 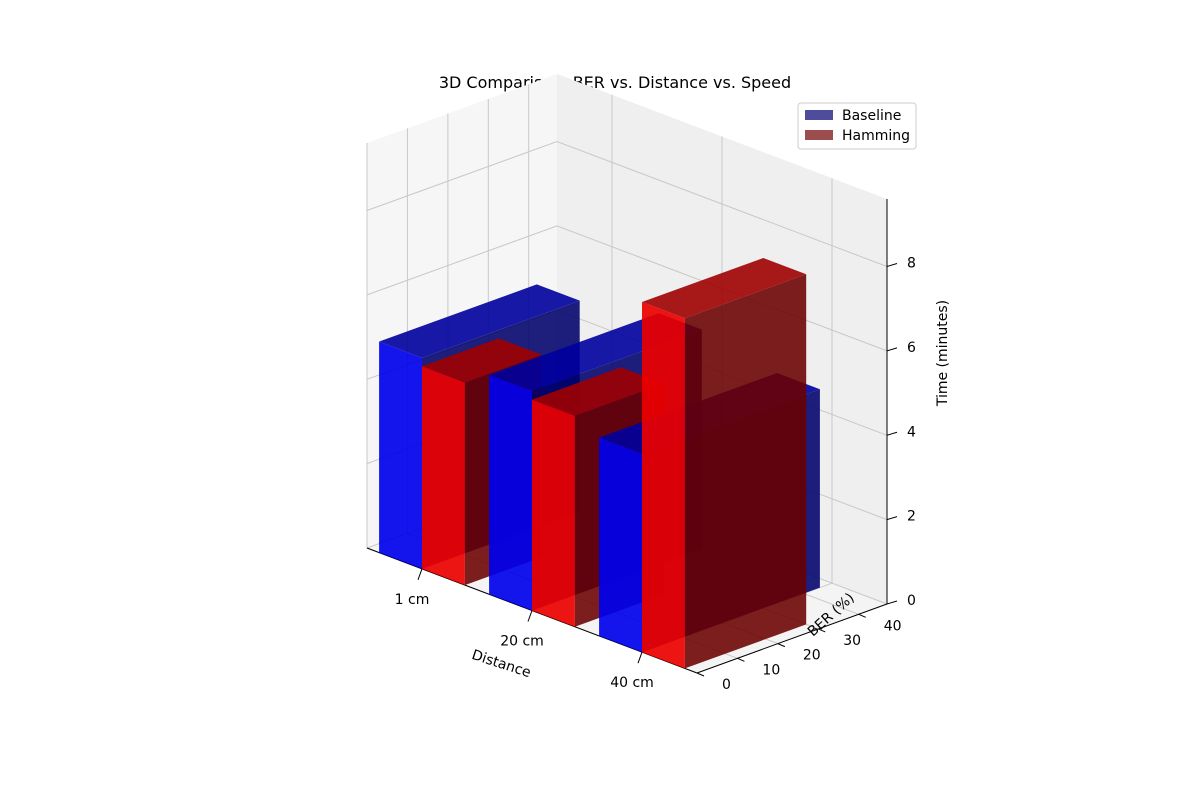 I want to click on tick-label-distance: 20 cm, so click(x=522, y=642).